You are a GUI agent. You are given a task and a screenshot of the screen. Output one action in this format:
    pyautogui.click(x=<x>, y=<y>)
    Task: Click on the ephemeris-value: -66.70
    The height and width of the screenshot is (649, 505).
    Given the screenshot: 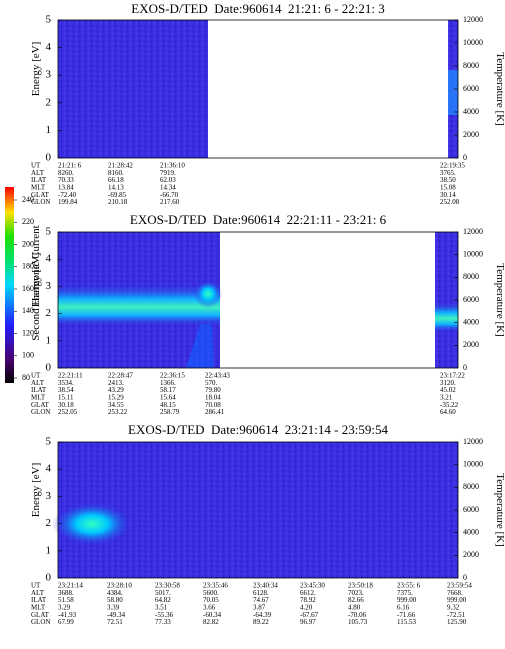 What is the action you would take?
    pyautogui.click(x=169, y=195)
    